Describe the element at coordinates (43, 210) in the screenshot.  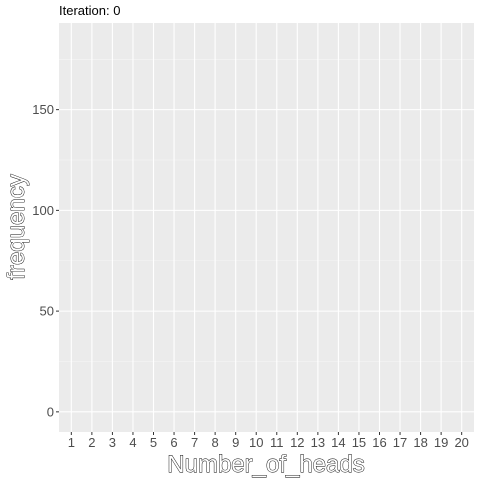
I see `y-tick-label: 100` at that location.